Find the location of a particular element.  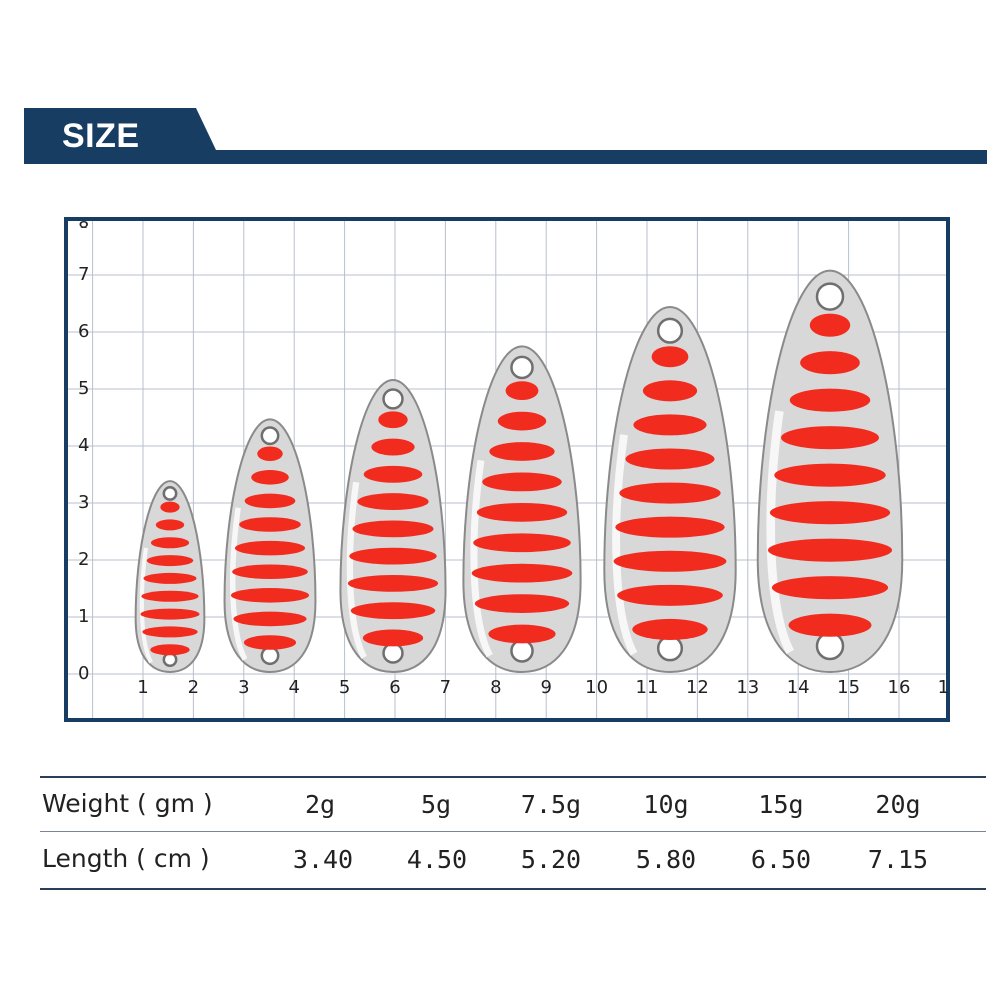

x-tick-label: 6 is located at coordinates (395, 687).